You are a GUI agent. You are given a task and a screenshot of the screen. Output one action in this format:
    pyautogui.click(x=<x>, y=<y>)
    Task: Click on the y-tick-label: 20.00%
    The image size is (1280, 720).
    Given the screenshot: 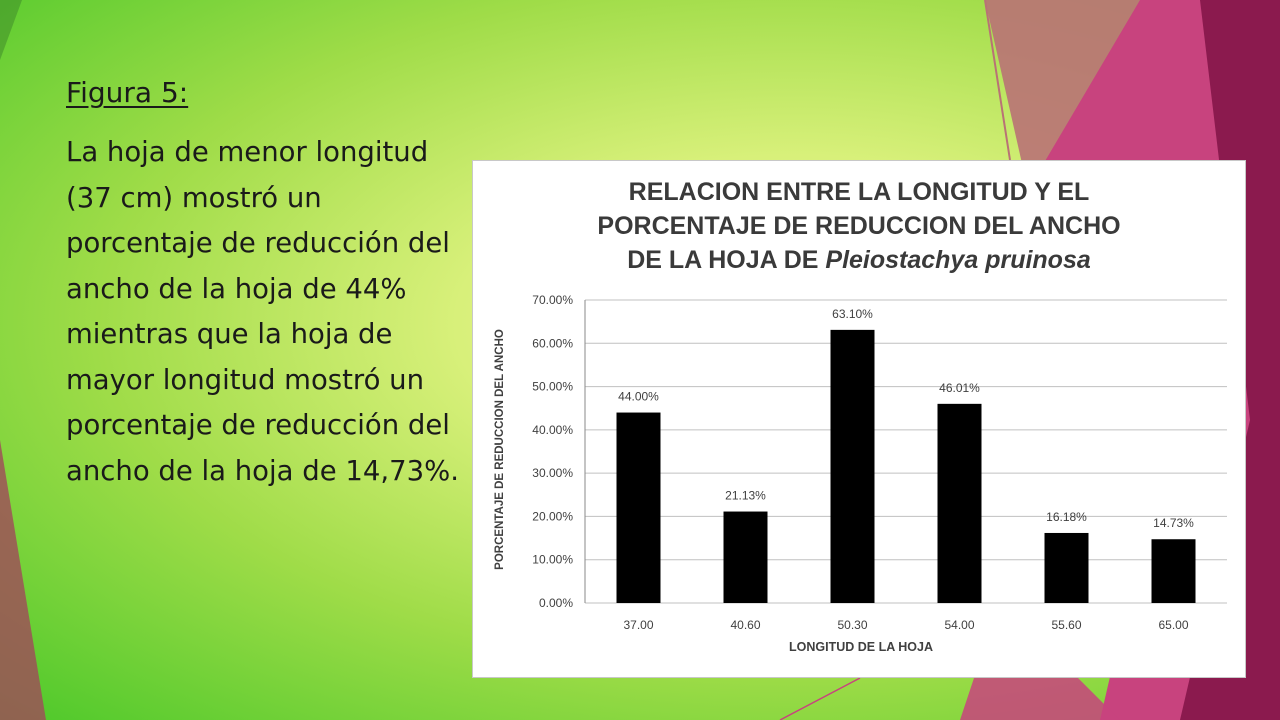 What is the action you would take?
    pyautogui.click(x=552, y=516)
    